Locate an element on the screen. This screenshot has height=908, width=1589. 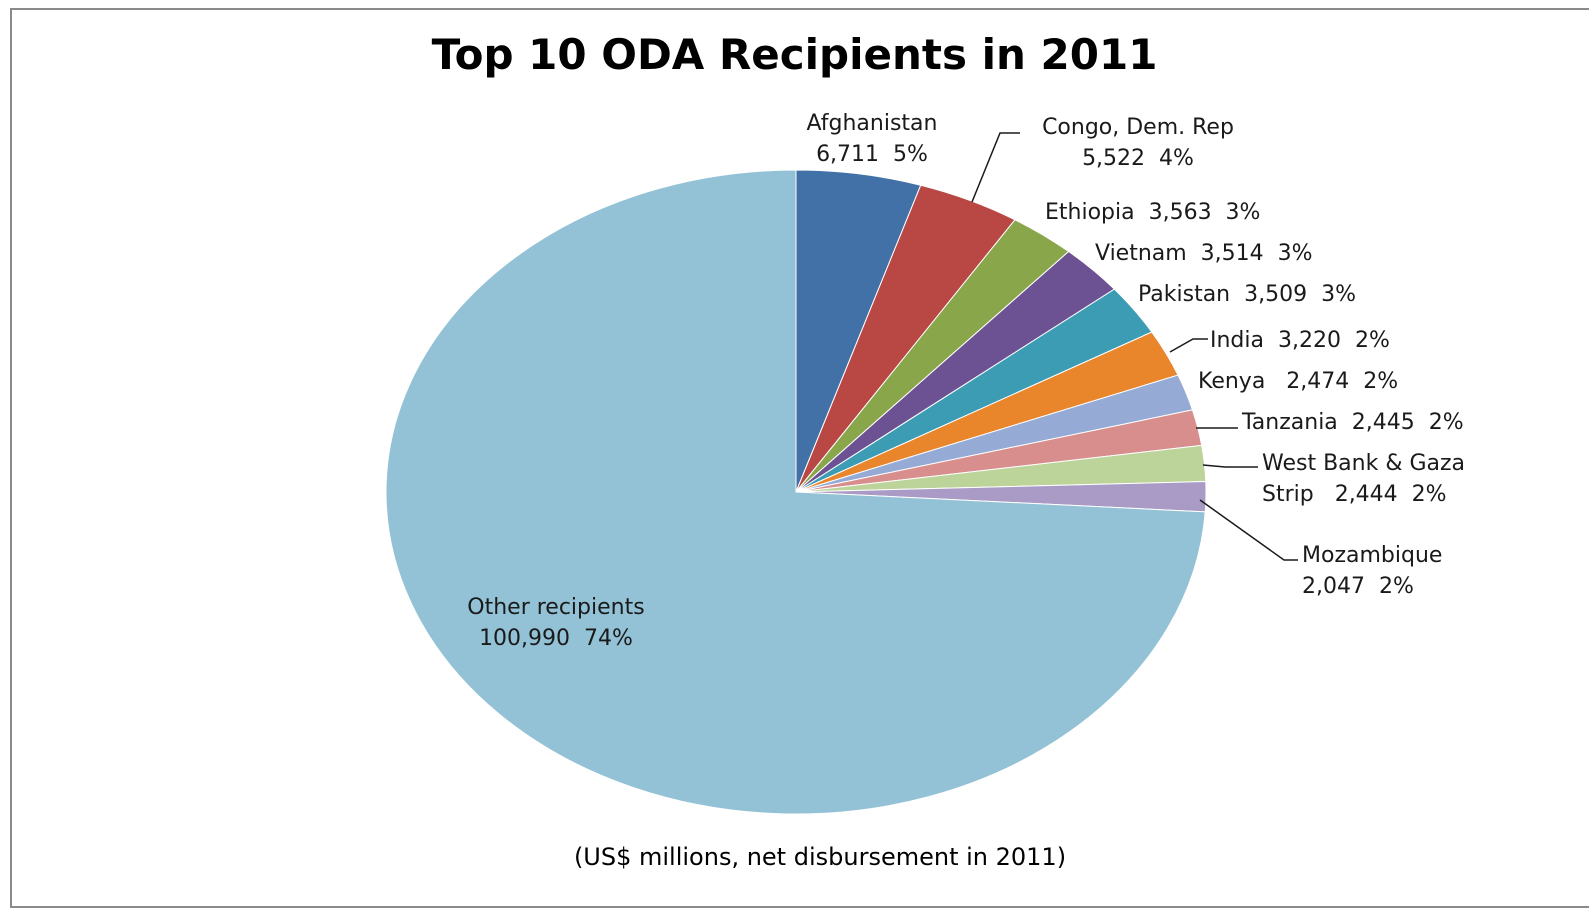
slice-label-other-recipients: Other recipients 100,990 74% is located at coordinates (555, 623).